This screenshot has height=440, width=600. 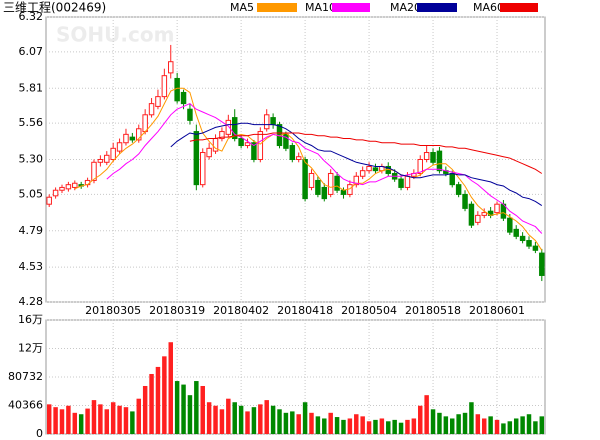 What do you see at coordinates (488, 7) in the screenshot?
I see `legend-label: MA60` at bounding box center [488, 7].